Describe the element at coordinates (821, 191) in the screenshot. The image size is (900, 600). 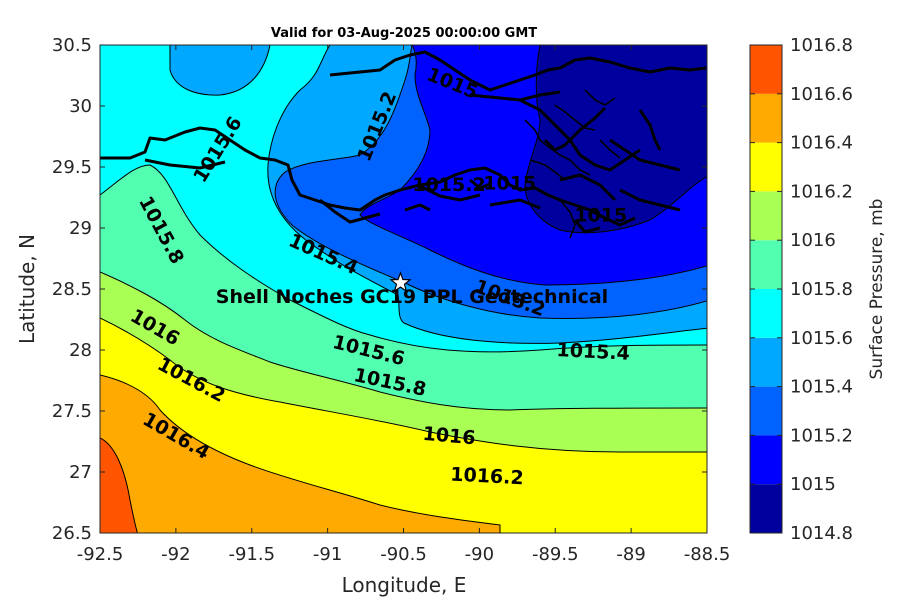
I see `colorbar-tick-label: 1016.2` at that location.